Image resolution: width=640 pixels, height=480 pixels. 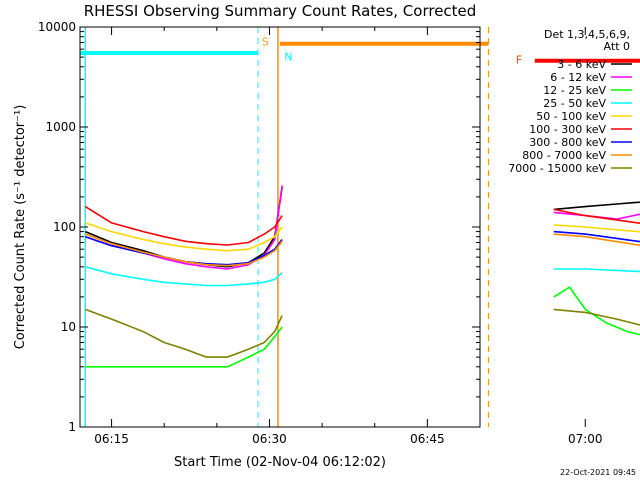 What do you see at coordinates (288, 57) in the screenshot?
I see `flag-label: N` at bounding box center [288, 57].